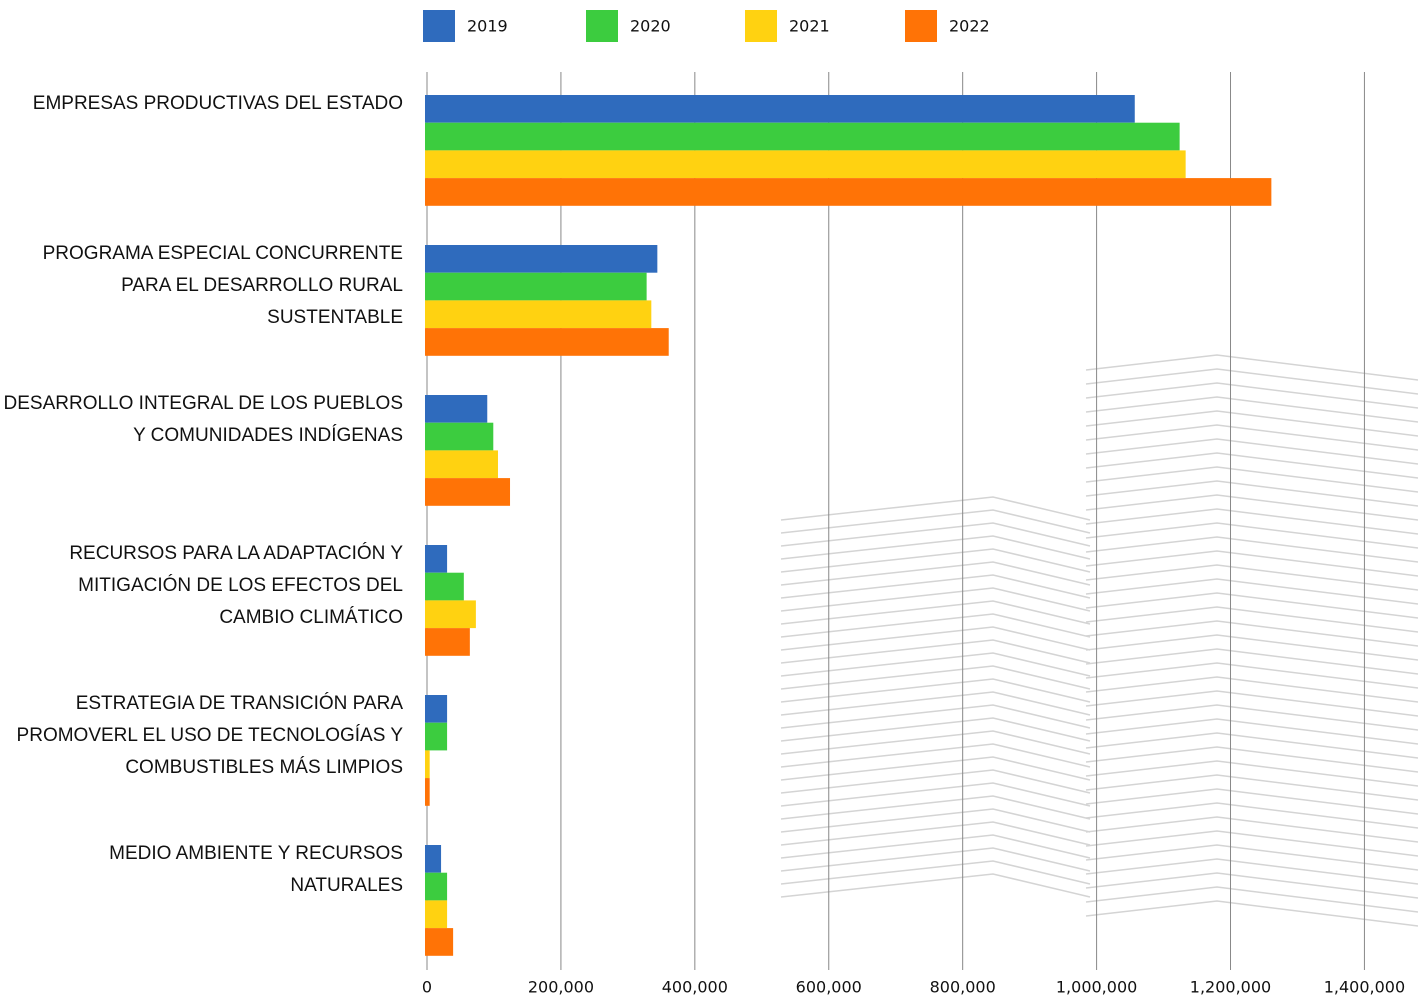 The image size is (1418, 1000). Describe the element at coordinates (561, 987) in the screenshot. I see `x-tick-label: 200,000` at that location.